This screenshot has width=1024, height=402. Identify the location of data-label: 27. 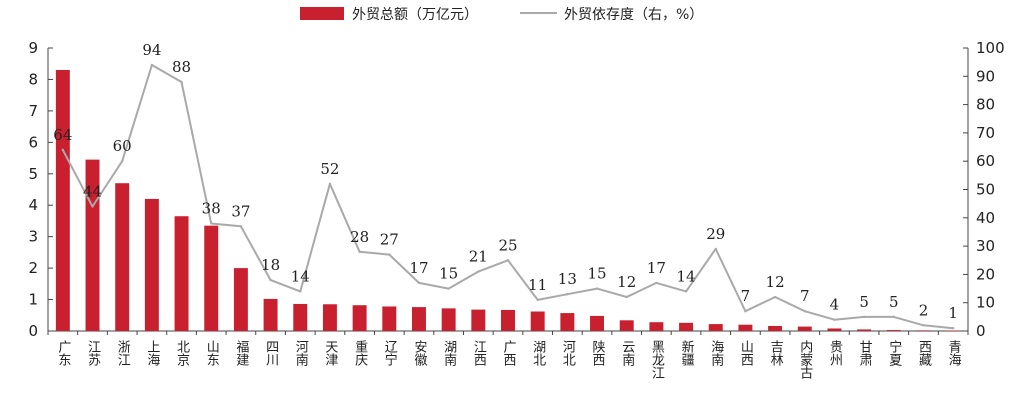
(389, 240).